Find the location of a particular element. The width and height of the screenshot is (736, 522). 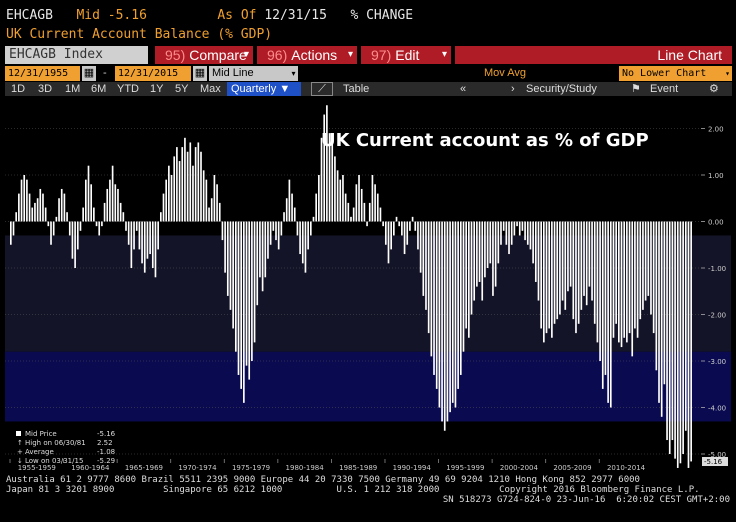

legend-low-value: -5.29 is located at coordinates (106, 461).